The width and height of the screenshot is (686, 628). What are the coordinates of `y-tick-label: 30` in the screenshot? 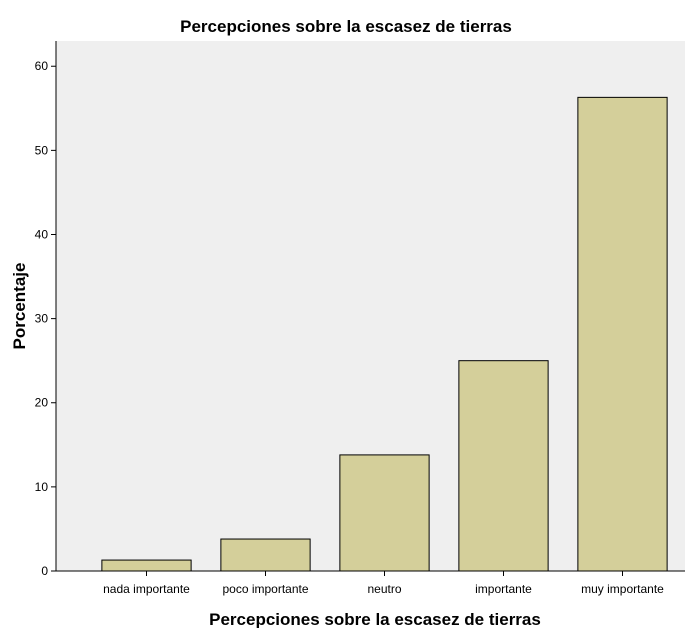 It's located at (42, 319).